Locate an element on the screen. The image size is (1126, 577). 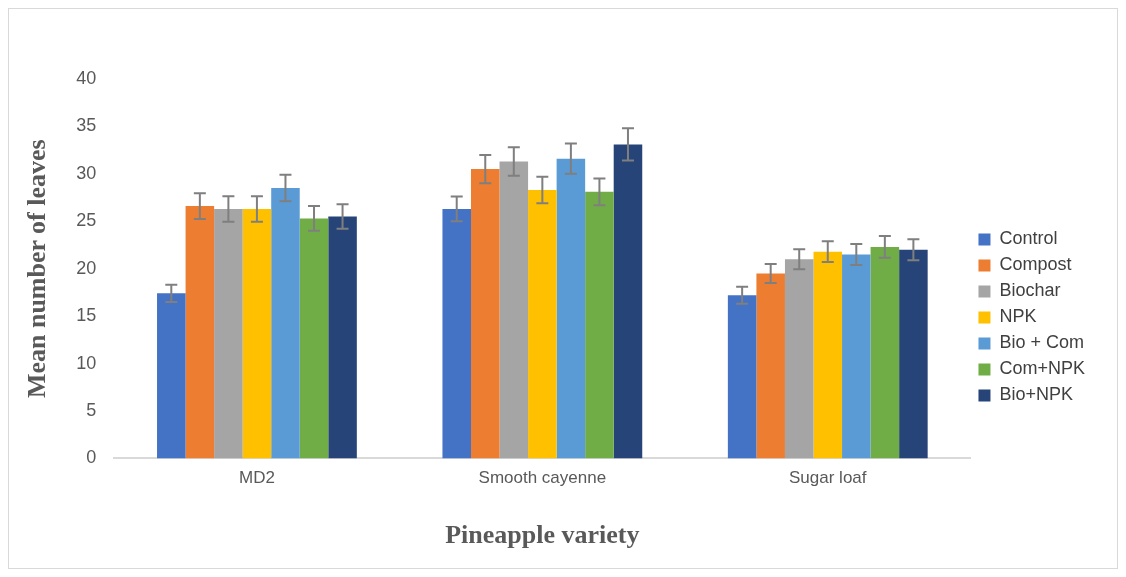
y-tick-label: 0 is located at coordinates (91, 457).